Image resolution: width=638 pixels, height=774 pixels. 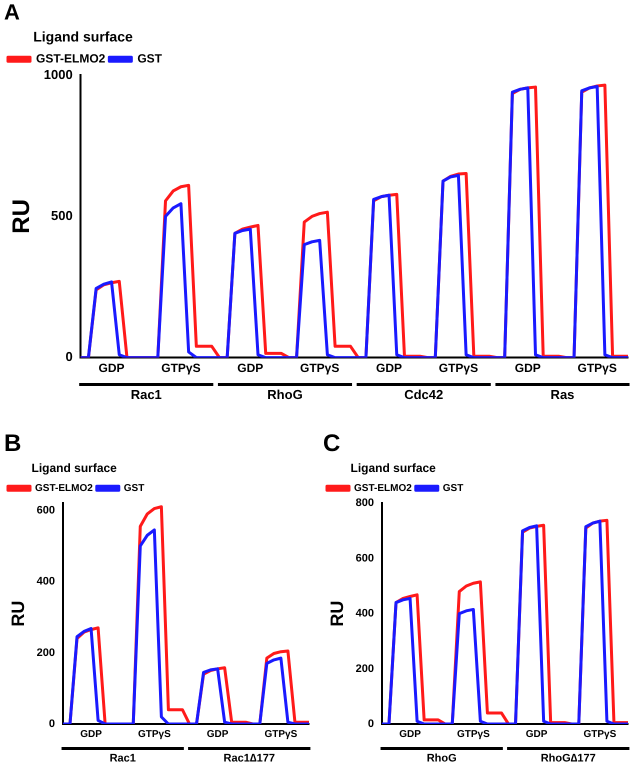 What do you see at coordinates (365, 503) in the screenshot?
I see `y-tick-label: 800` at bounding box center [365, 503].